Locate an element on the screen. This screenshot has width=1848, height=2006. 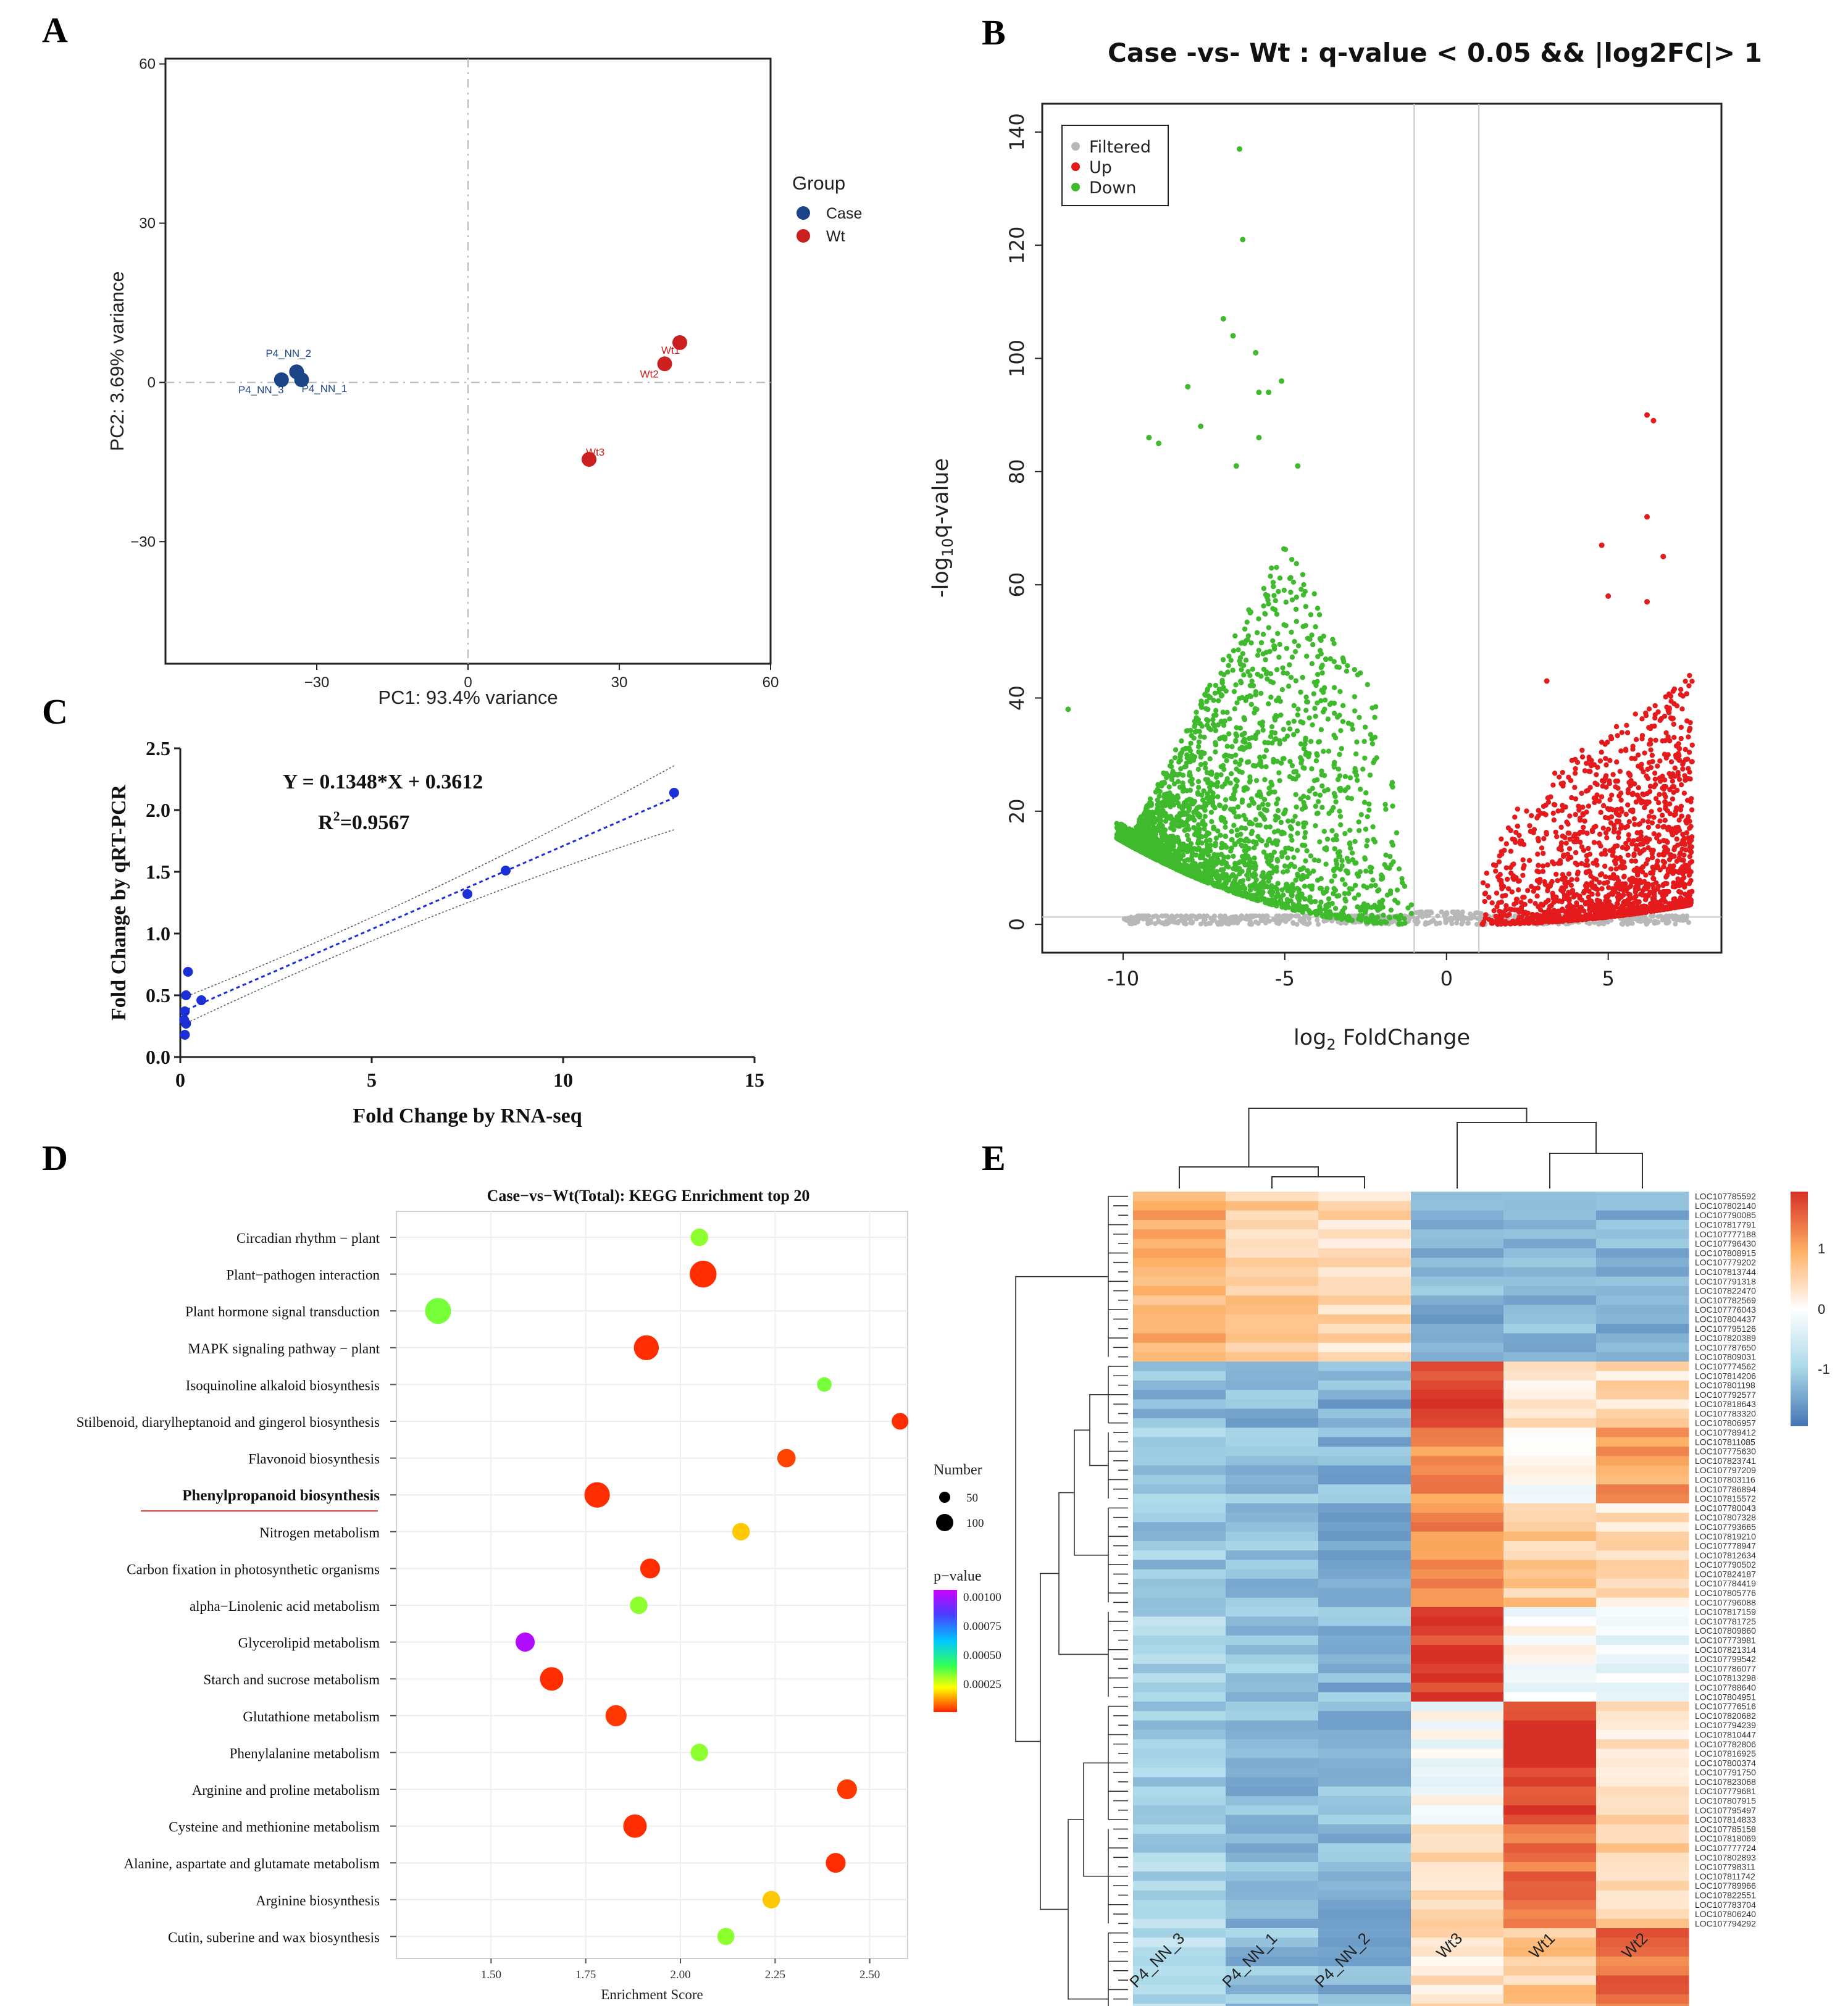
pca-y-tick-label: 60 is located at coordinates (147, 64).